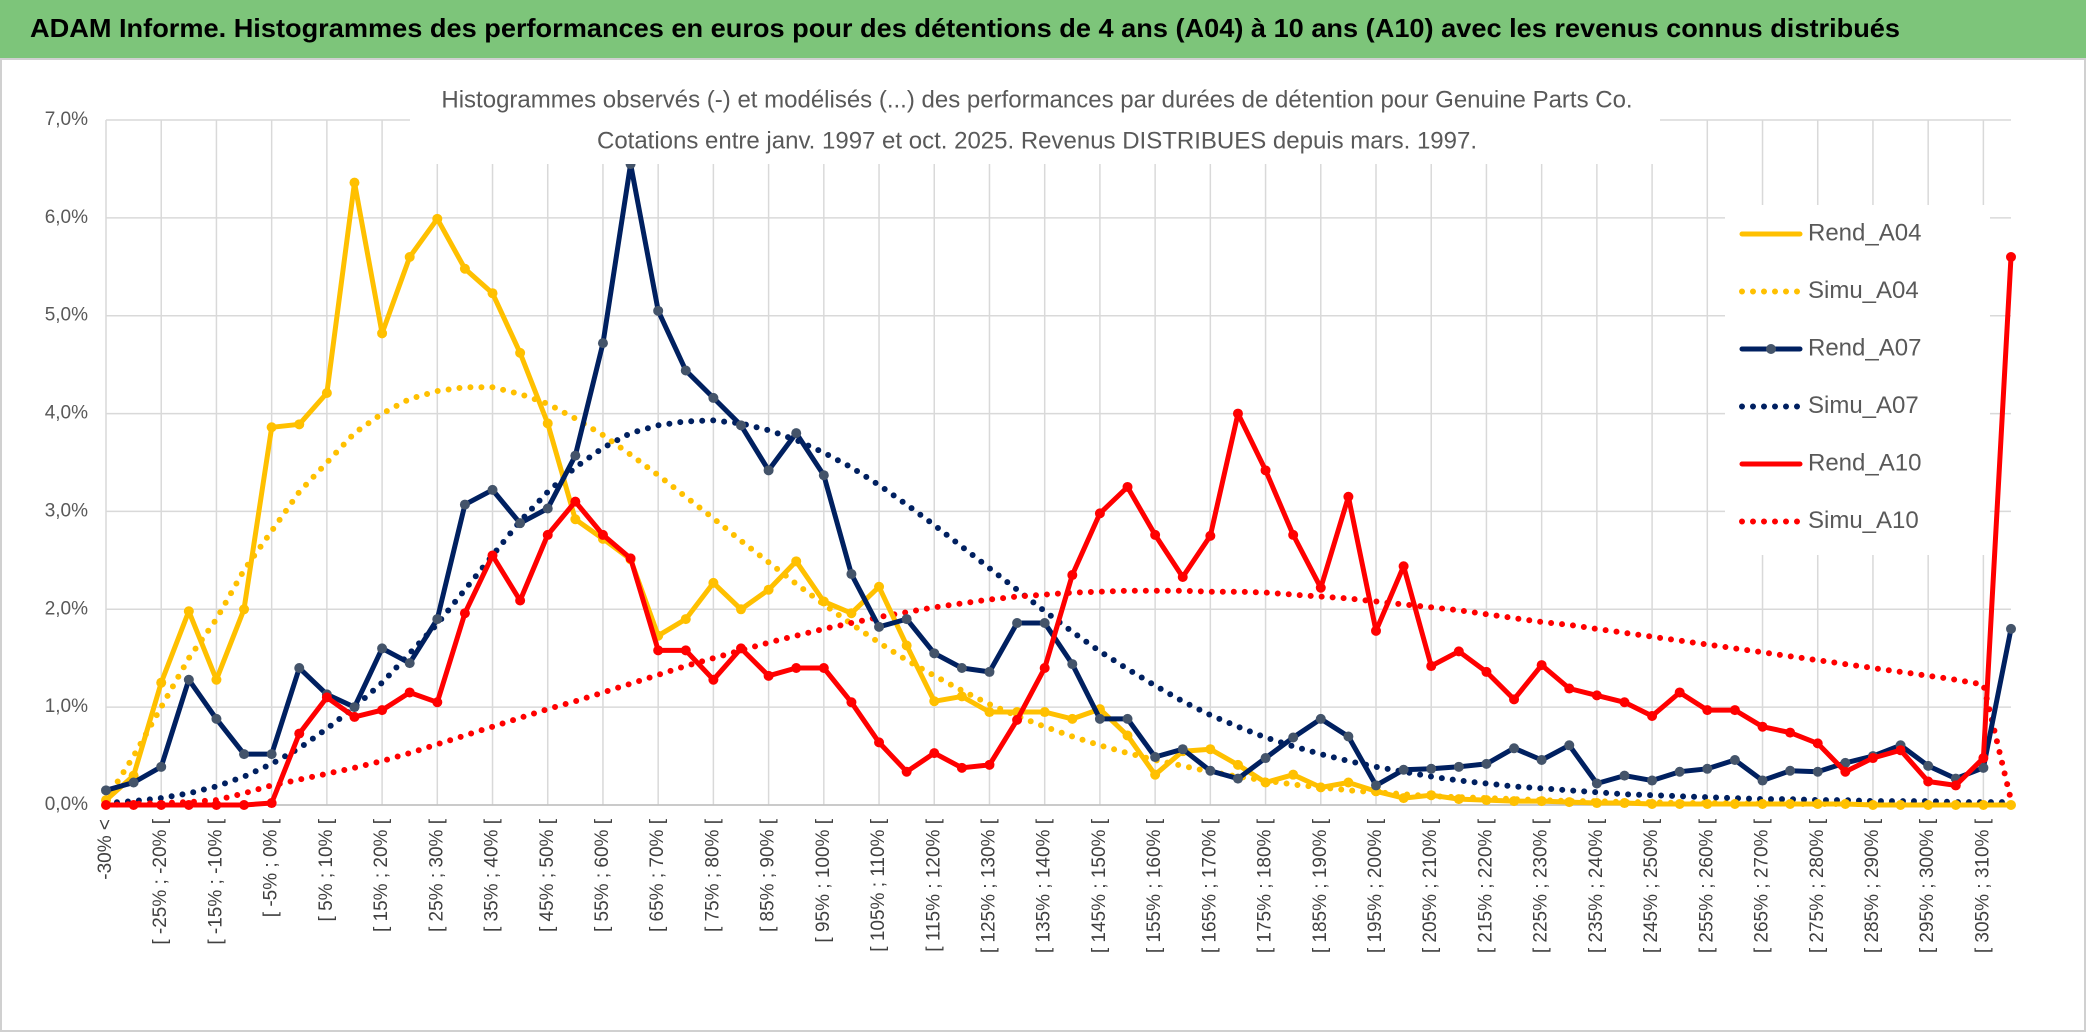 The width and height of the screenshot is (2086, 1033). I want to click on x-tick-label: [ 85% ; 90% [, so click(768, 875).